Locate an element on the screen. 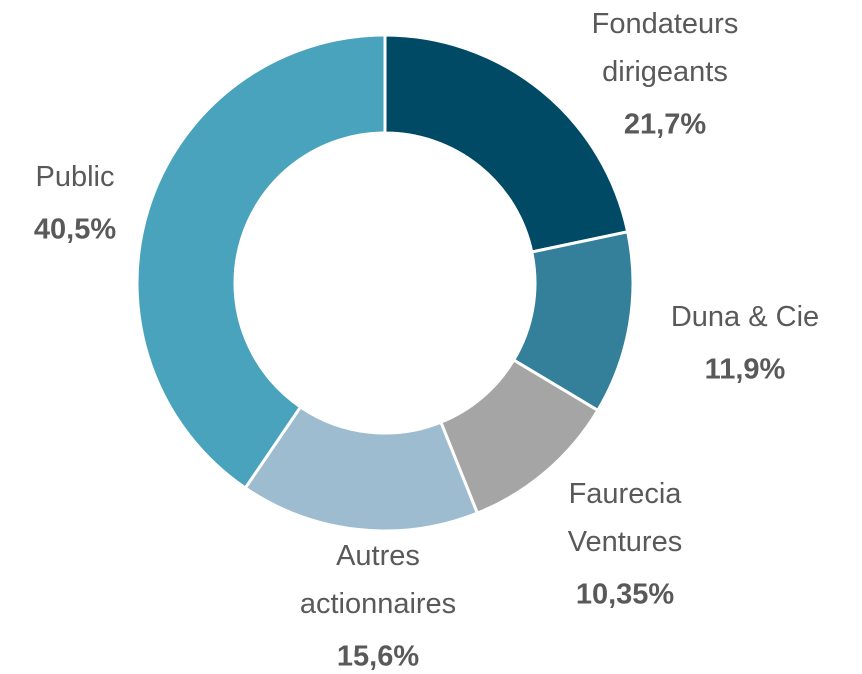 The height and width of the screenshot is (674, 862). slice-label: Autres actionnaires is located at coordinates (378, 580).